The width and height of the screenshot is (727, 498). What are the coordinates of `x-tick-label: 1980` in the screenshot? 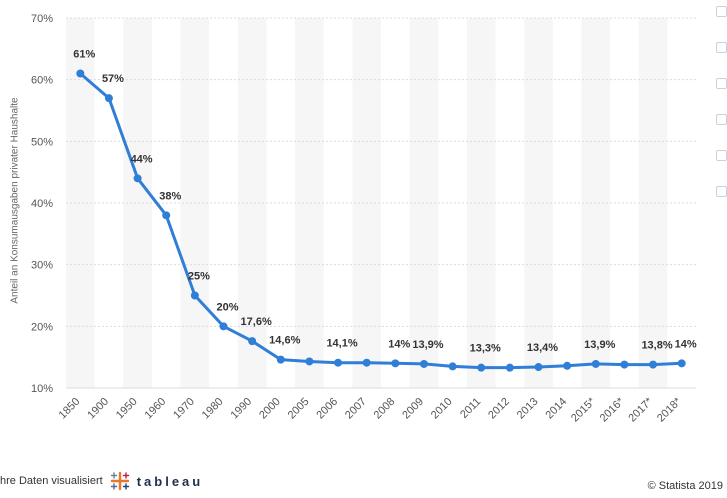 It's located at (213, 409).